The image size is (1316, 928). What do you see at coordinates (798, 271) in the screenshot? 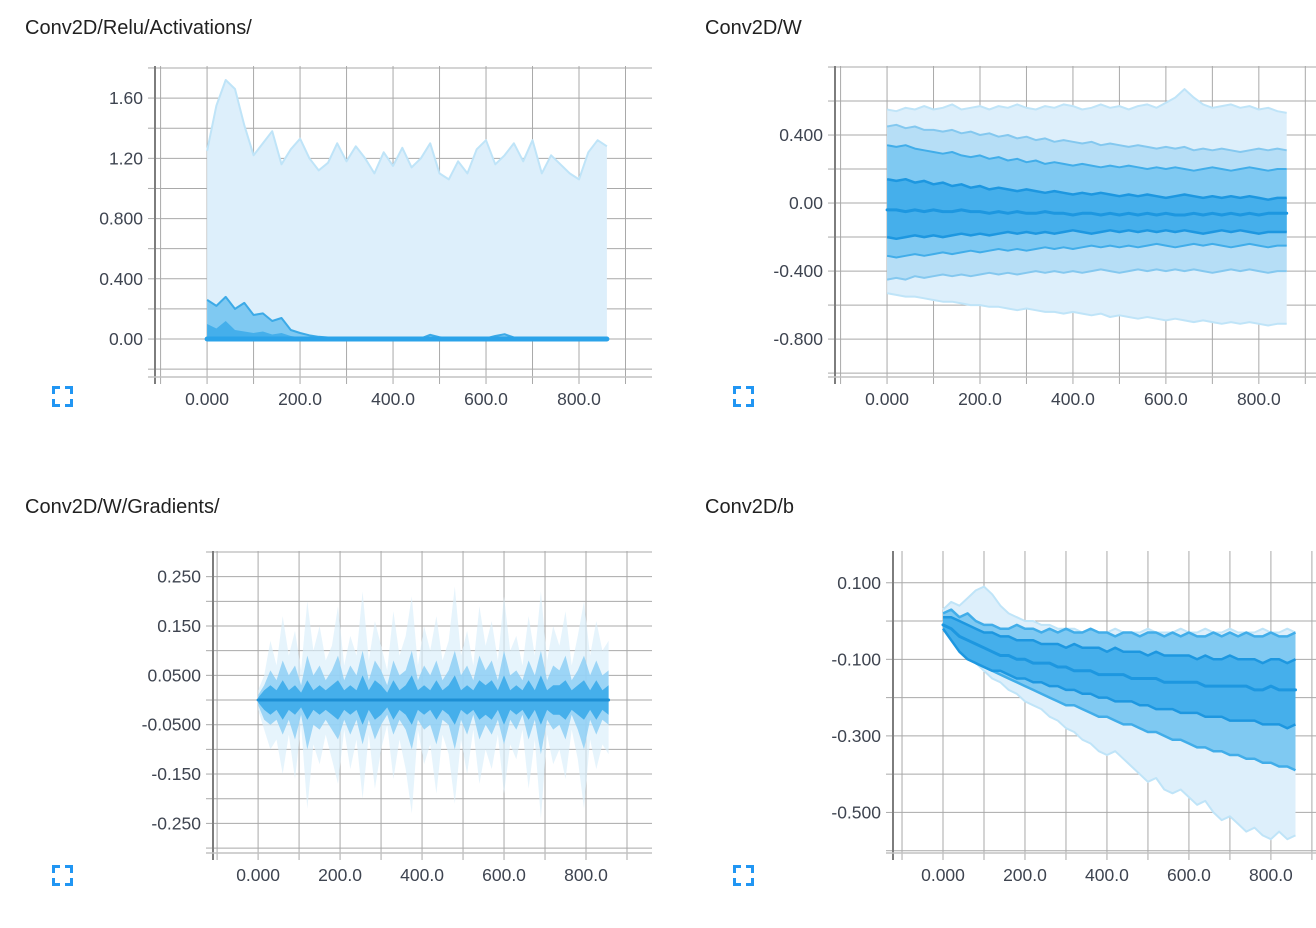
I see `svg-text: -0.400` at bounding box center [798, 271].